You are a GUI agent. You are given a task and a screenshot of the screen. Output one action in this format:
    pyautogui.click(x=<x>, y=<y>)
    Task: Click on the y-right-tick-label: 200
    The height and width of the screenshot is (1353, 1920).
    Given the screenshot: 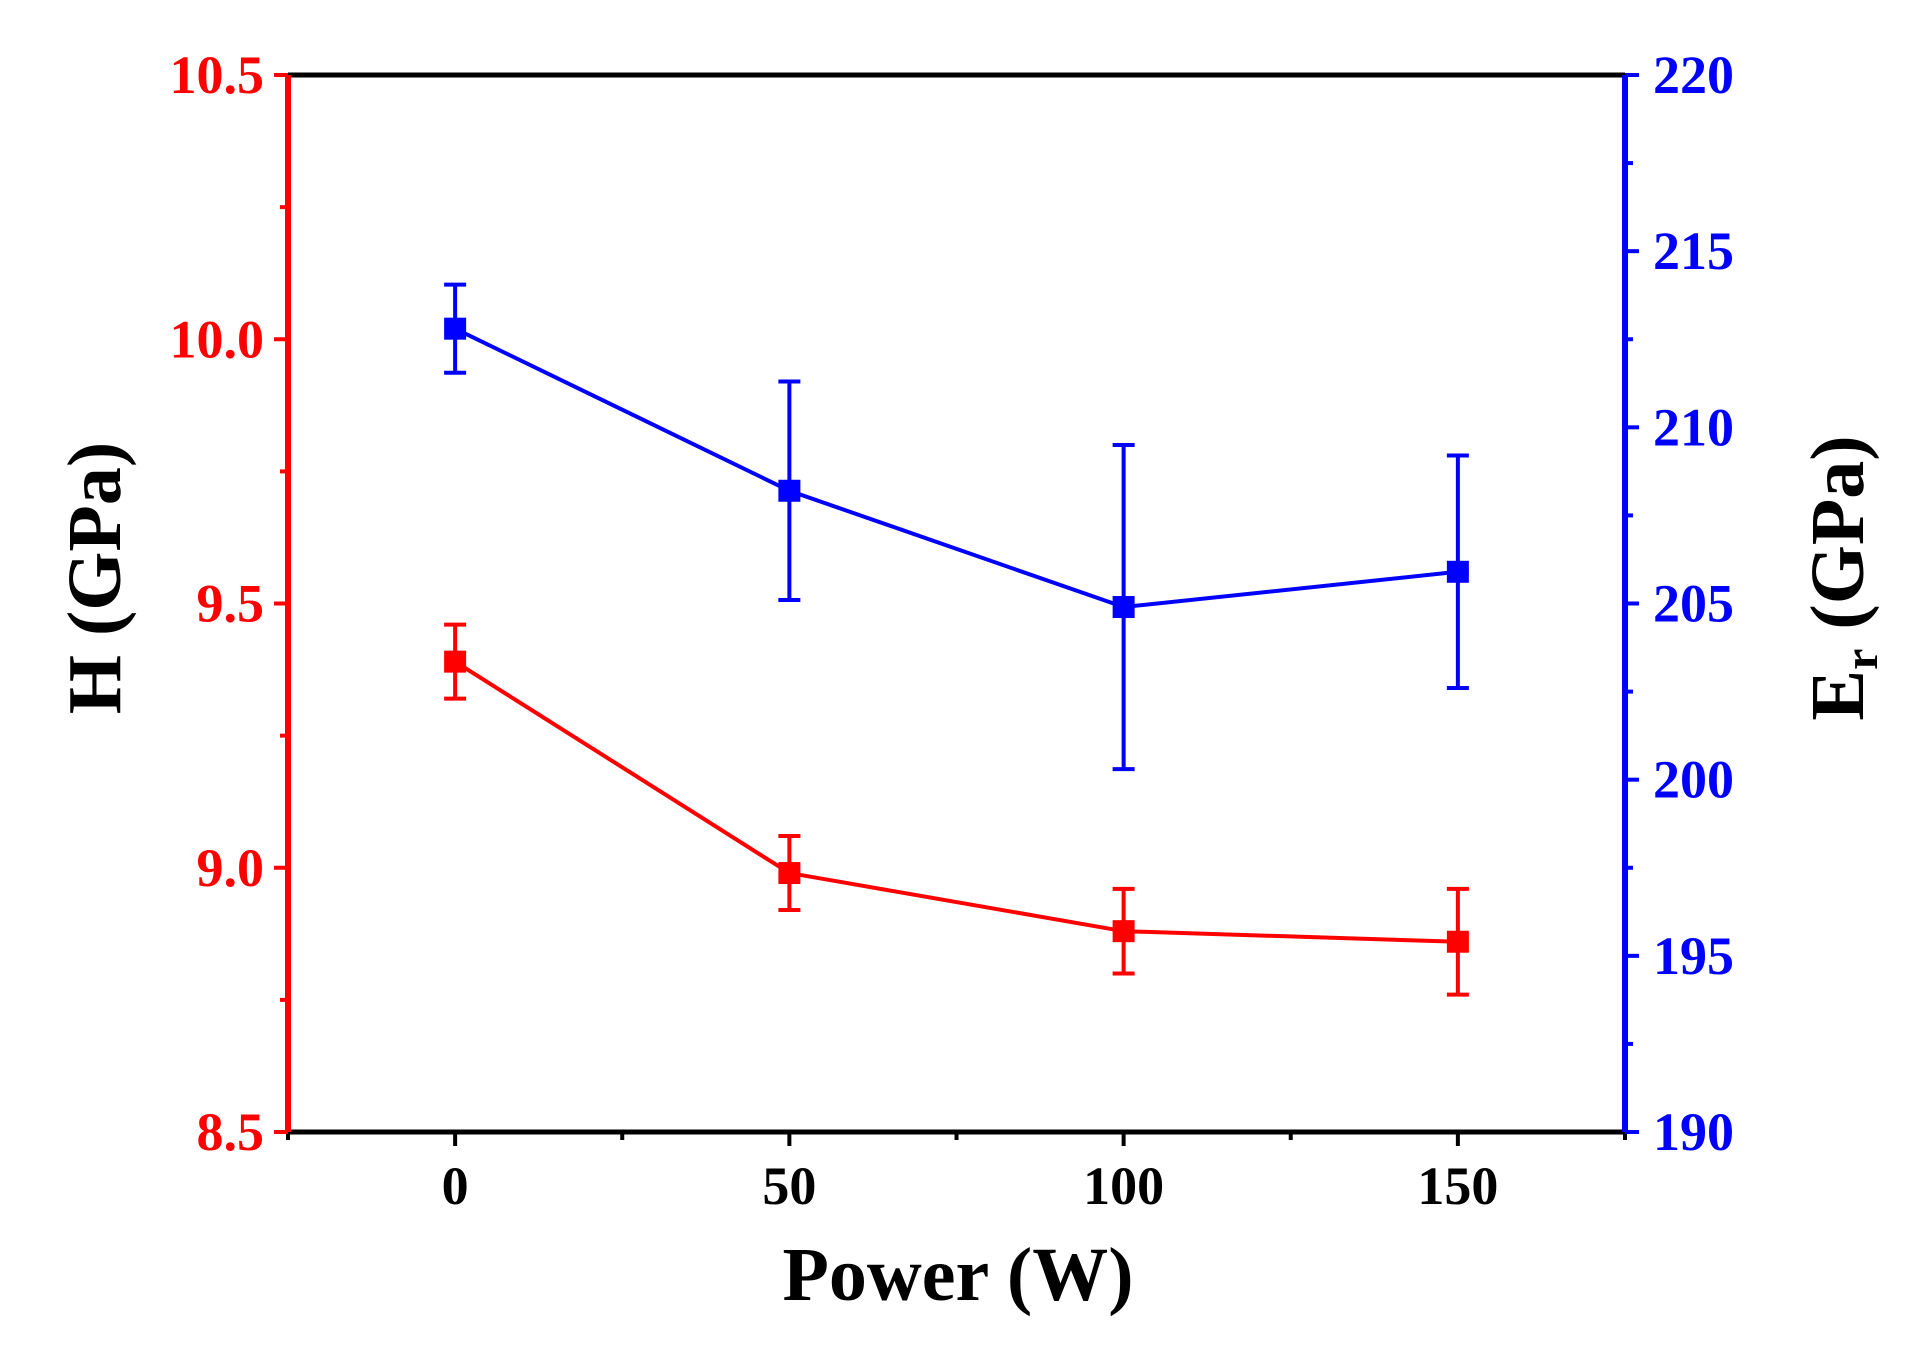 What is the action you would take?
    pyautogui.click(x=1693, y=780)
    